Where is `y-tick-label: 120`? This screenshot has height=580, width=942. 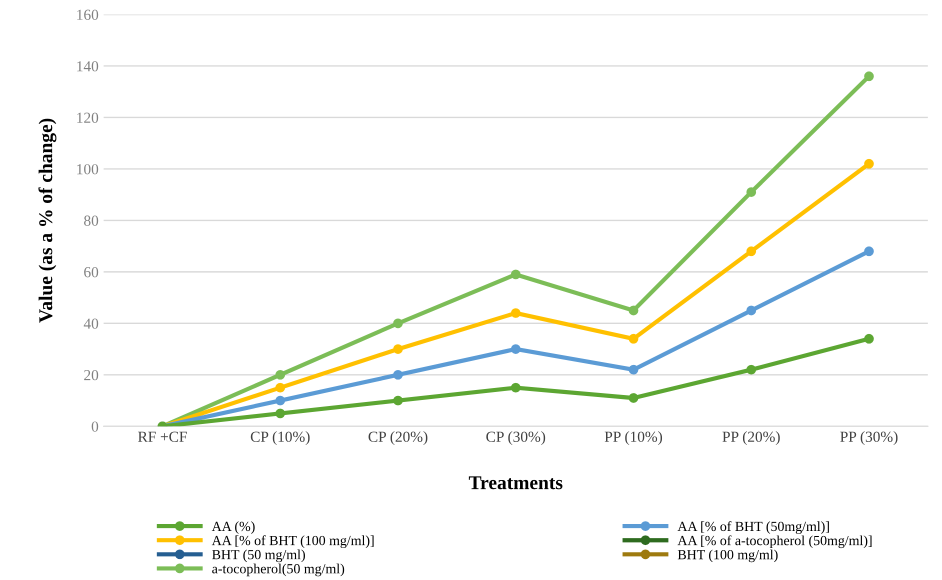
y-tick-label: 120 is located at coordinates (87, 117).